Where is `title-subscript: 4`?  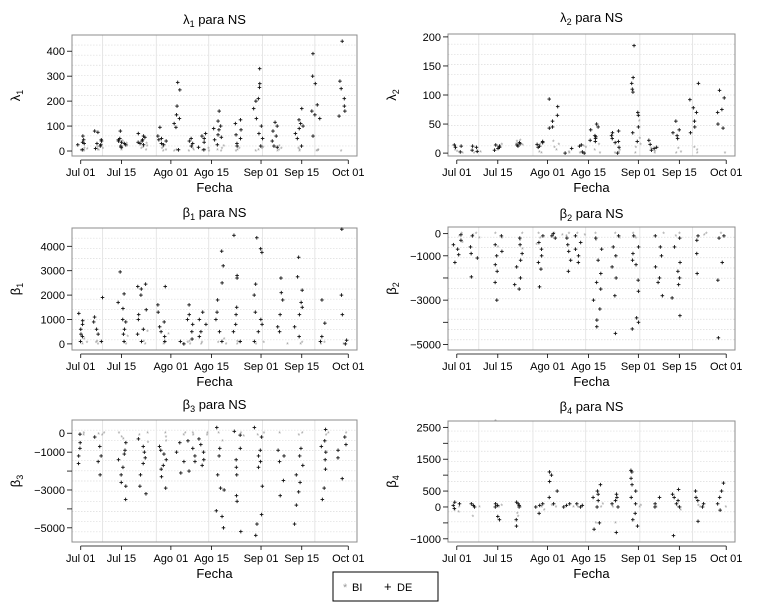 title-subscript: 4 is located at coordinates (569, 411).